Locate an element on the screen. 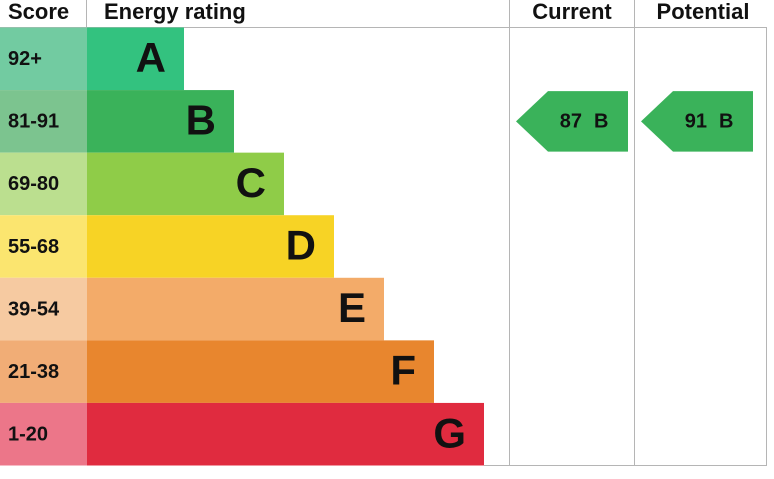 Image resolution: width=774 pixels, height=479 pixels. score-label: 55-68 is located at coordinates (33, 247).